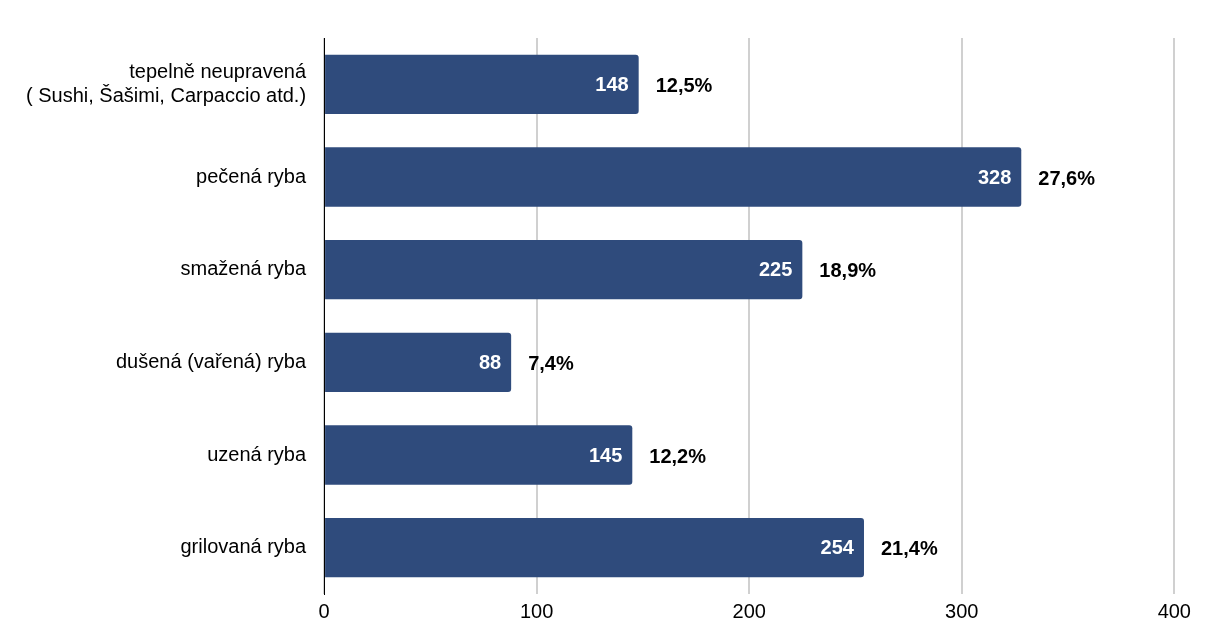 This screenshot has width=1205, height=644. What do you see at coordinates (909, 548) in the screenshot?
I see `annotation: 21,4%` at bounding box center [909, 548].